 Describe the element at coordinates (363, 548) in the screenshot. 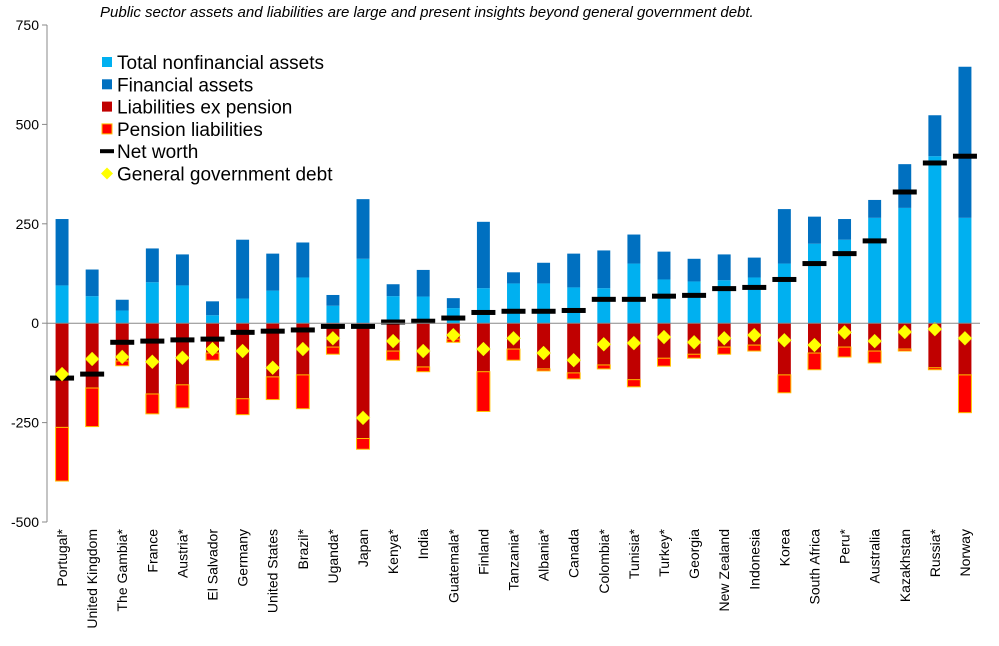

I see `x-tick-label: Japan` at that location.